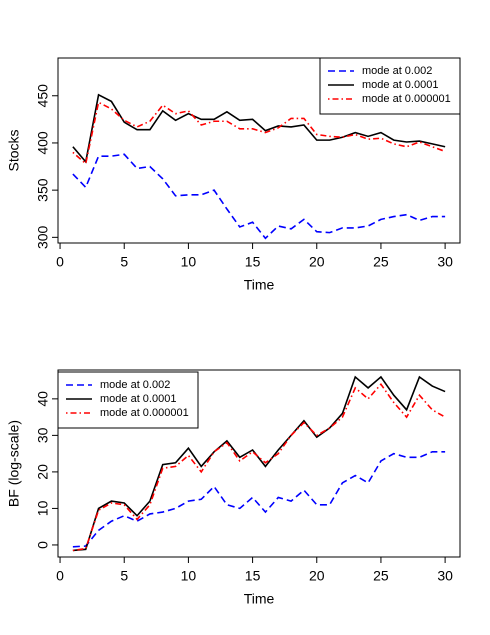 This screenshot has width=490, height=635. What do you see at coordinates (14, 463) in the screenshot?
I see `y-axis-label: BF (log-scale)` at bounding box center [14, 463].